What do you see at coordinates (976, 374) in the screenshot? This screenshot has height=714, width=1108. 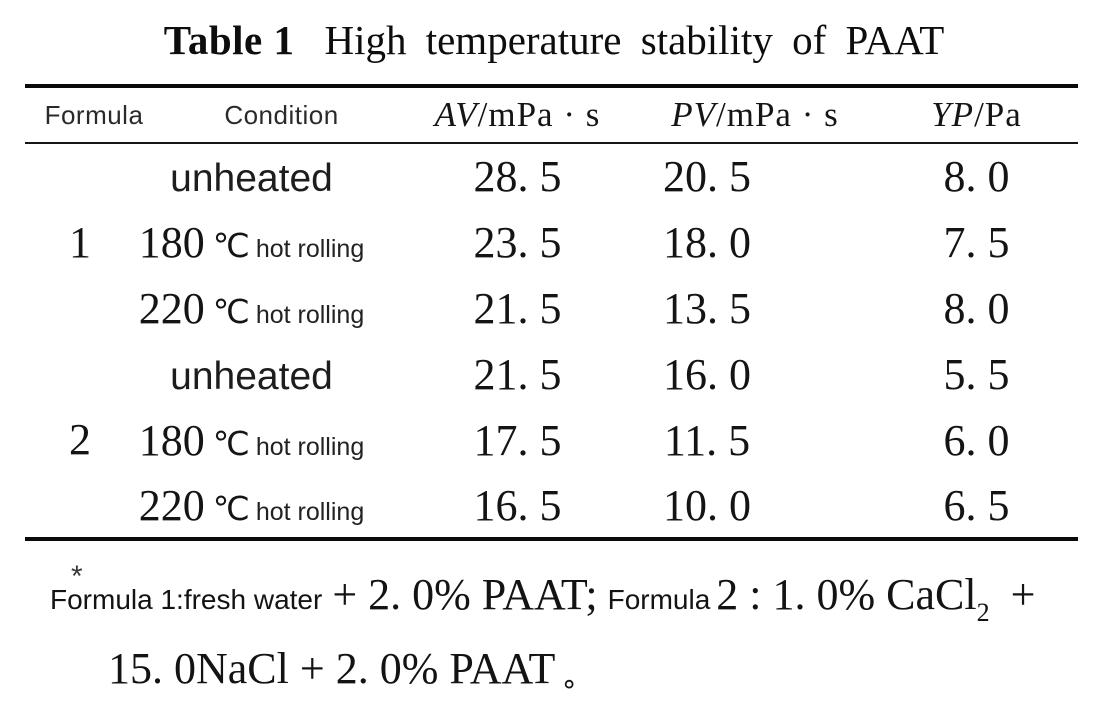 I see `yp-value: 5. 5` at bounding box center [976, 374].